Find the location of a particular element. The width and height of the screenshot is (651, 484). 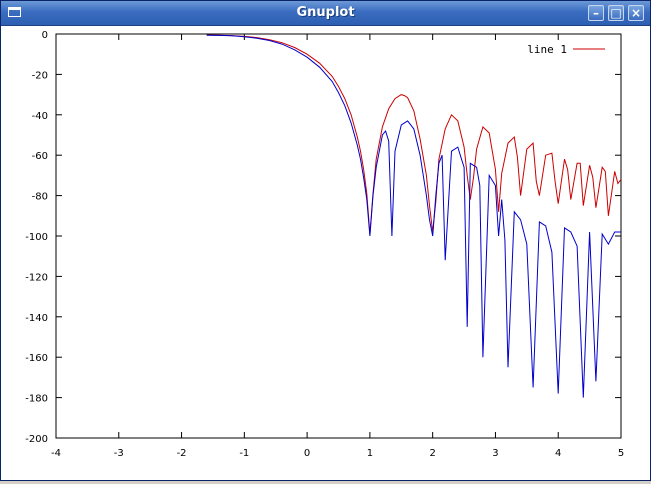

y-tick-label: -120 is located at coordinates (36, 277).